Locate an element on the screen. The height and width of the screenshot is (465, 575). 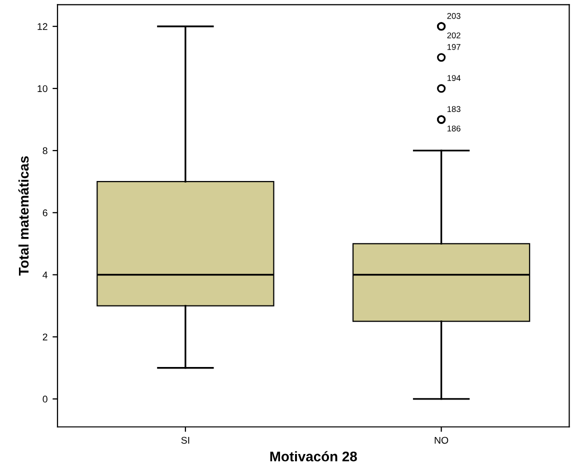
y-tick-label: 6 is located at coordinates (45, 212).